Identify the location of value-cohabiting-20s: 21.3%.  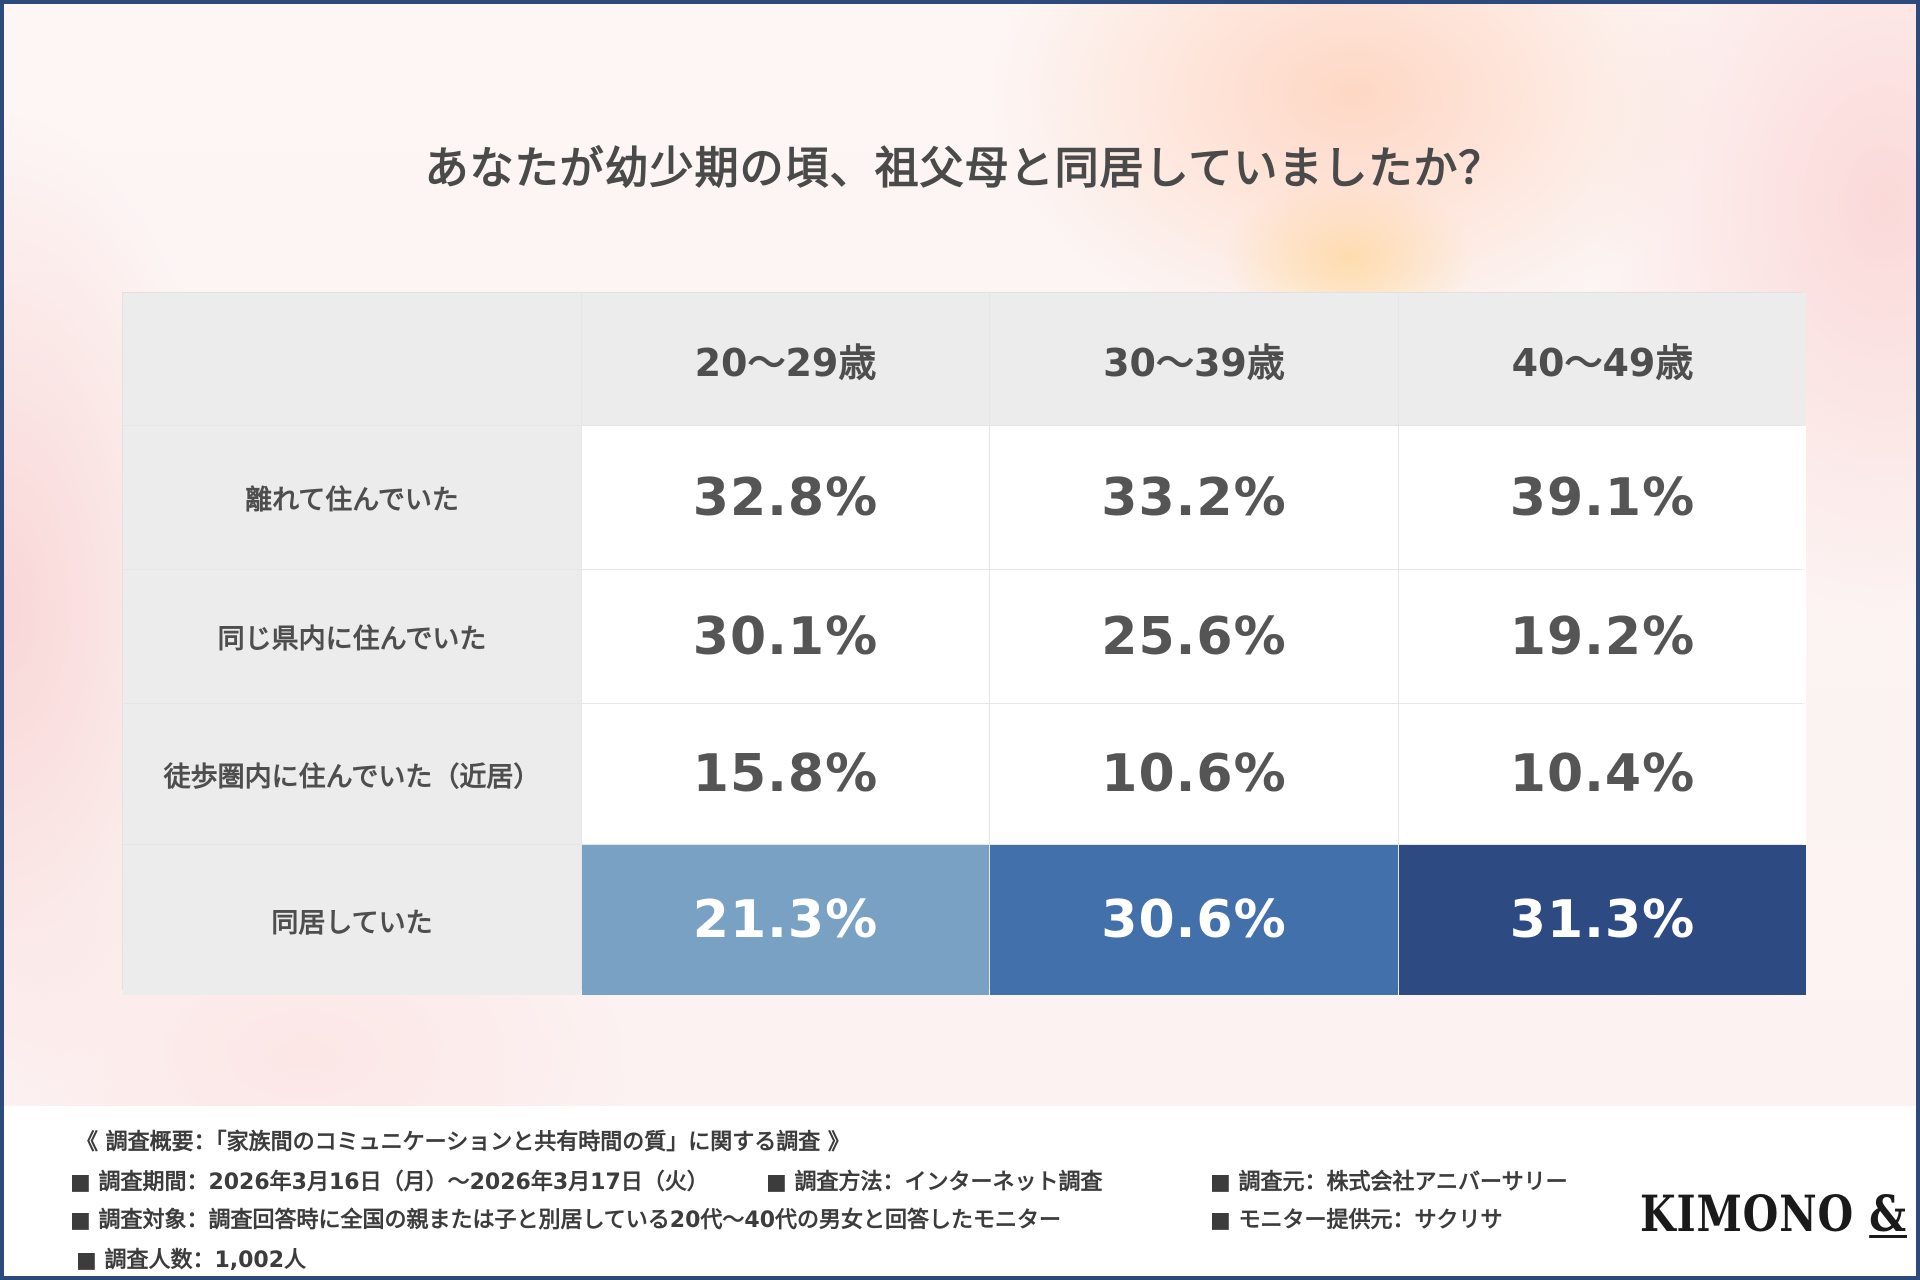
(785, 920).